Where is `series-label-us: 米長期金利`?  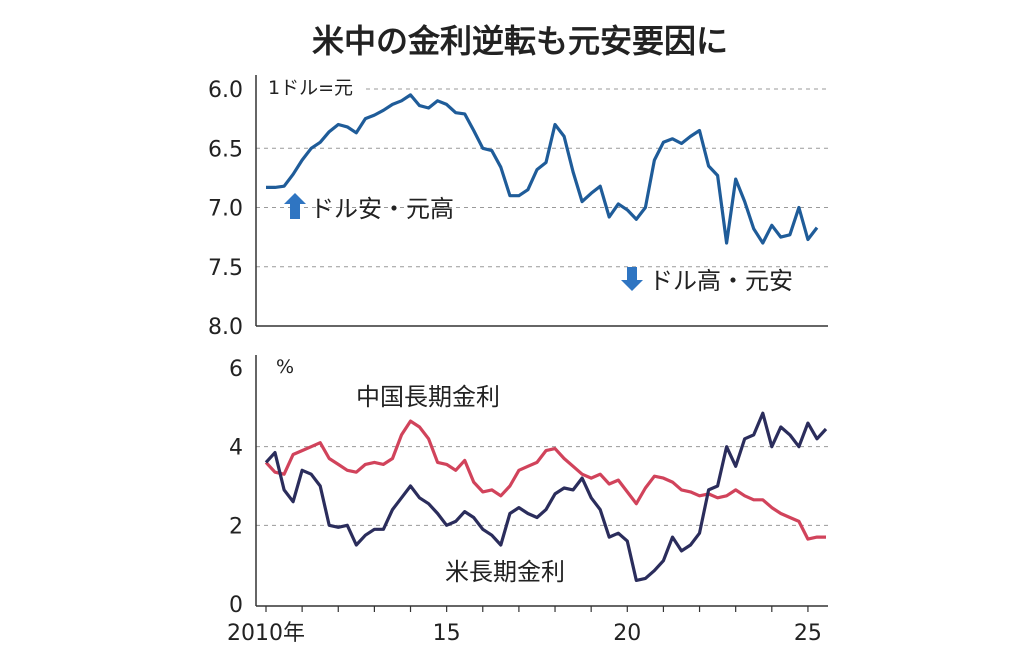 series-label-us: 米長期金利 is located at coordinates (505, 572).